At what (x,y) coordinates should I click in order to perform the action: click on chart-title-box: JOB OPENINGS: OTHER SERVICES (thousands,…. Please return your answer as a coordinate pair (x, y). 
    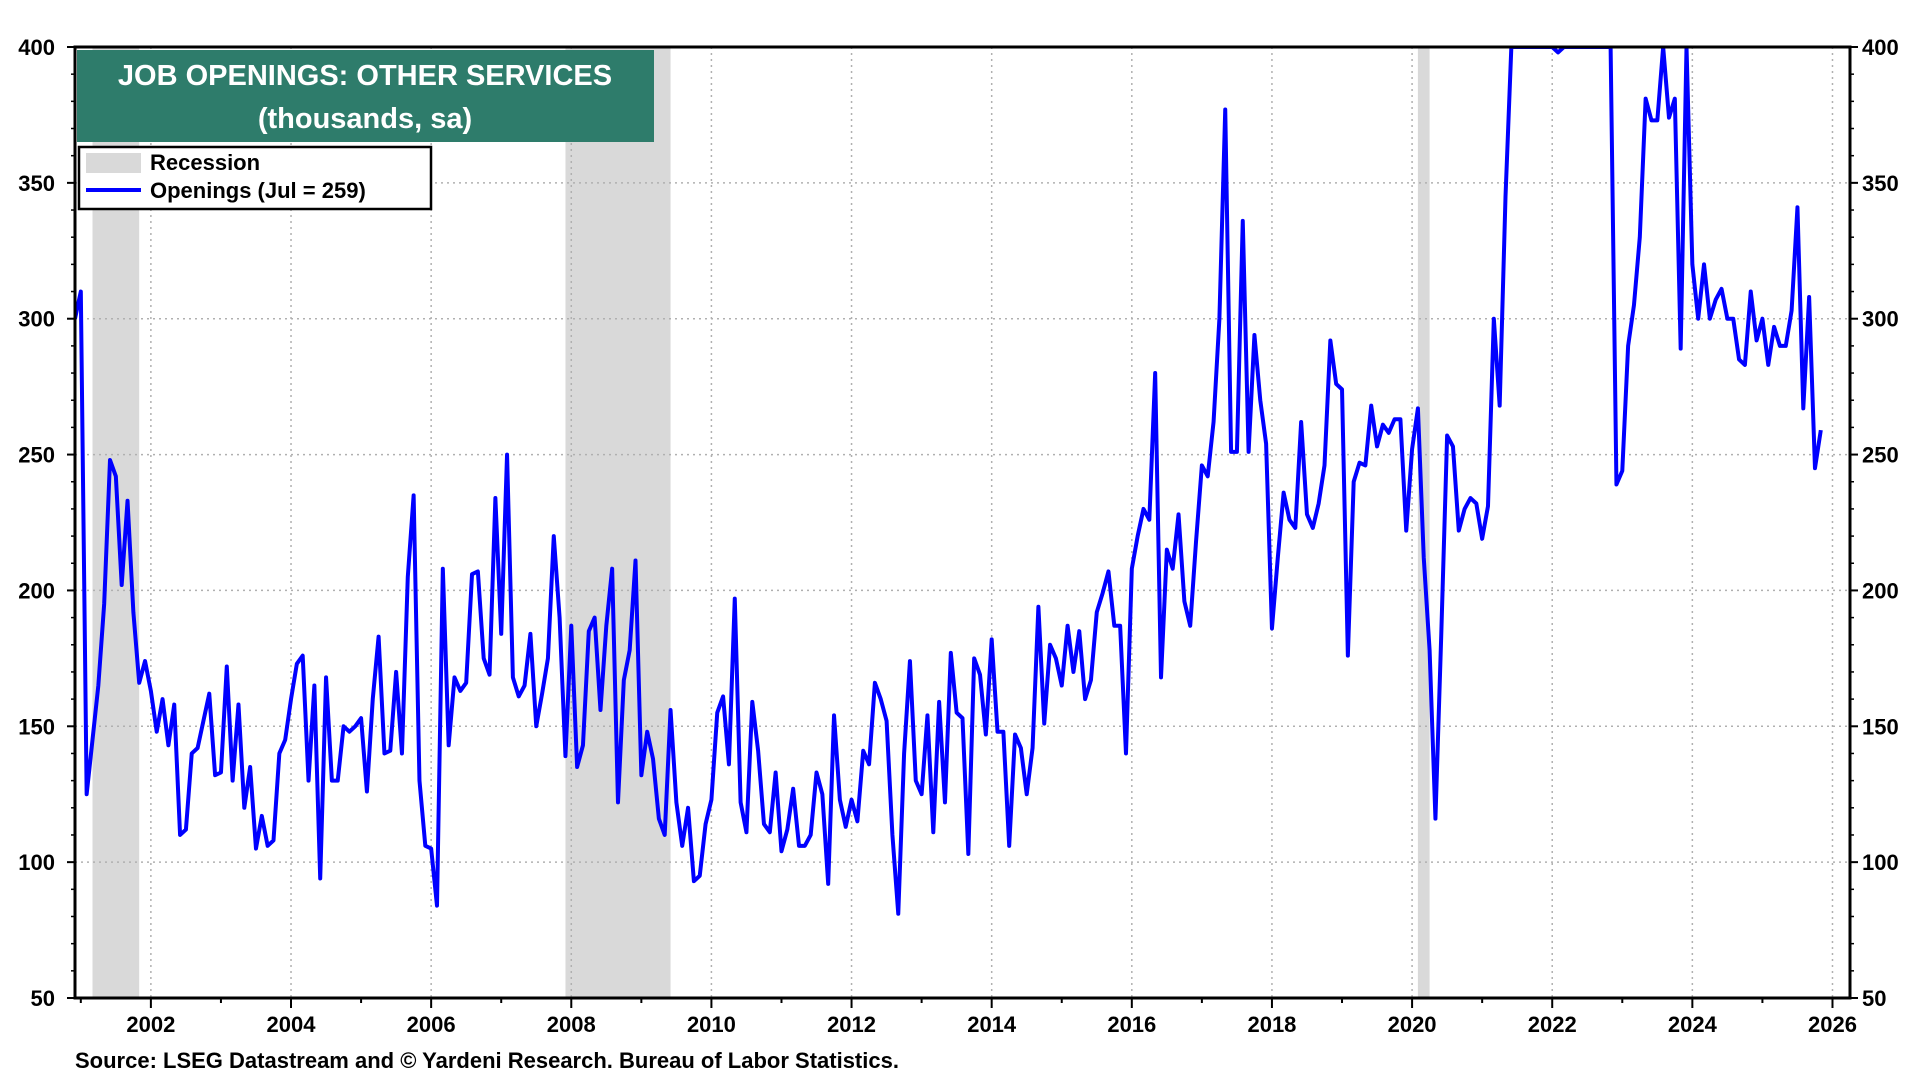
    Looking at the image, I should click on (365, 96).